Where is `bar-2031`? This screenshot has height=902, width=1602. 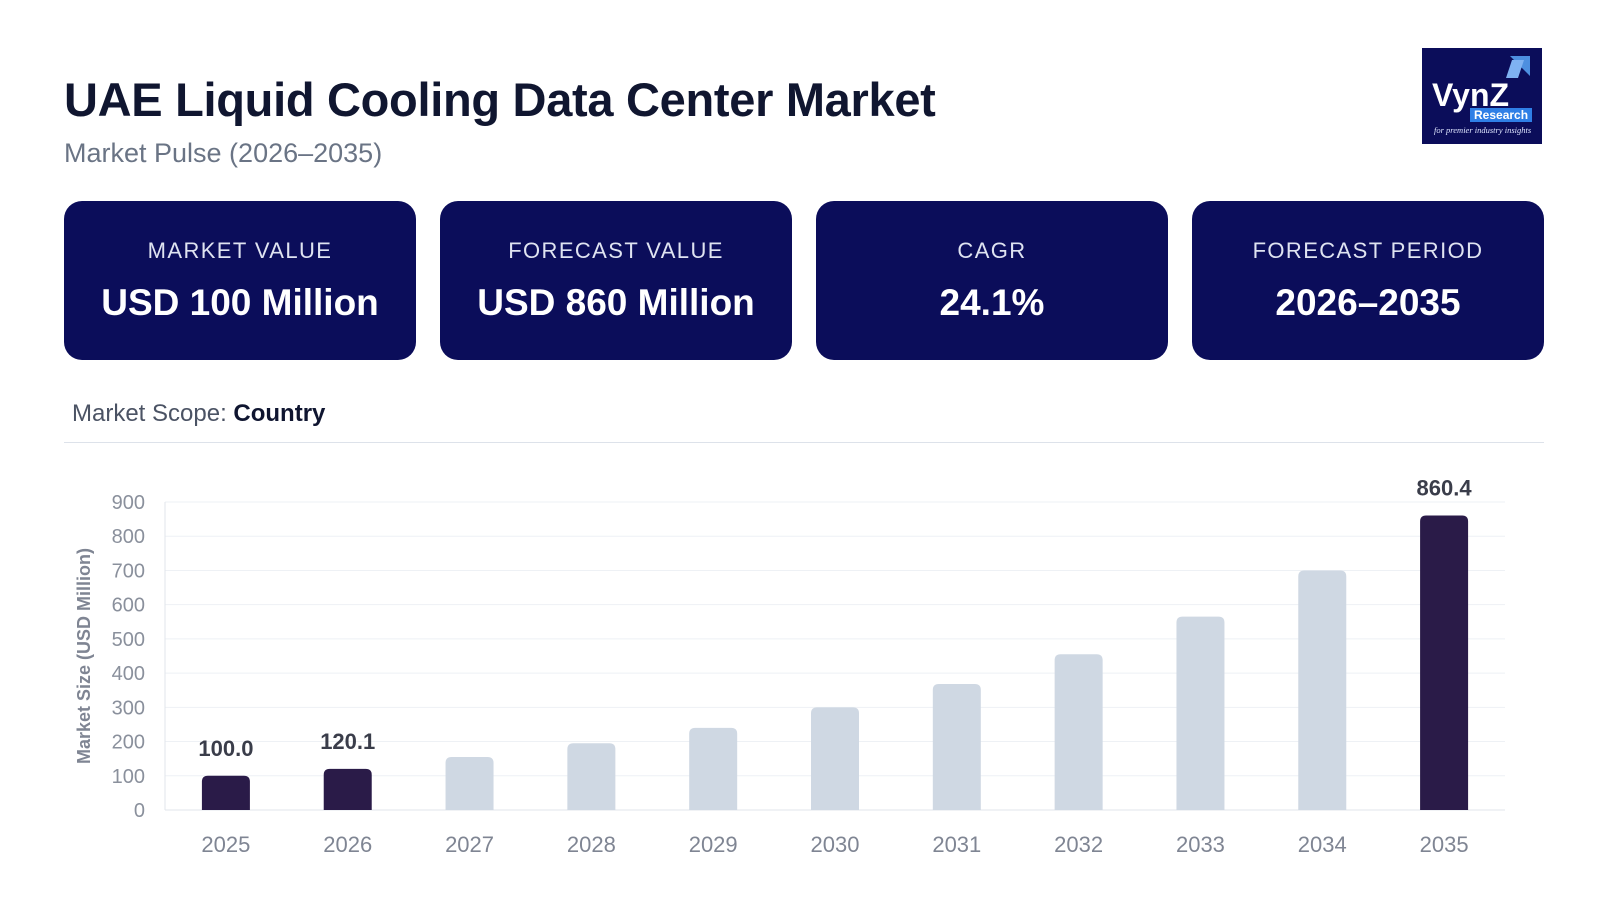 bar-2031 is located at coordinates (956, 747).